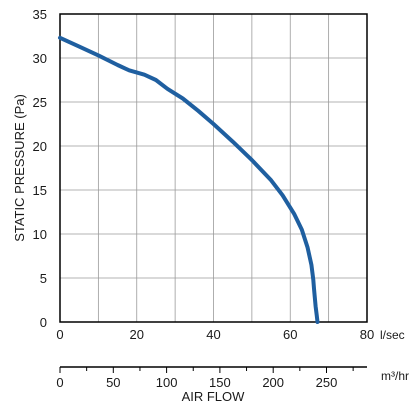 The image size is (416, 405). I want to click on x-tick-label: 60, so click(290, 334).